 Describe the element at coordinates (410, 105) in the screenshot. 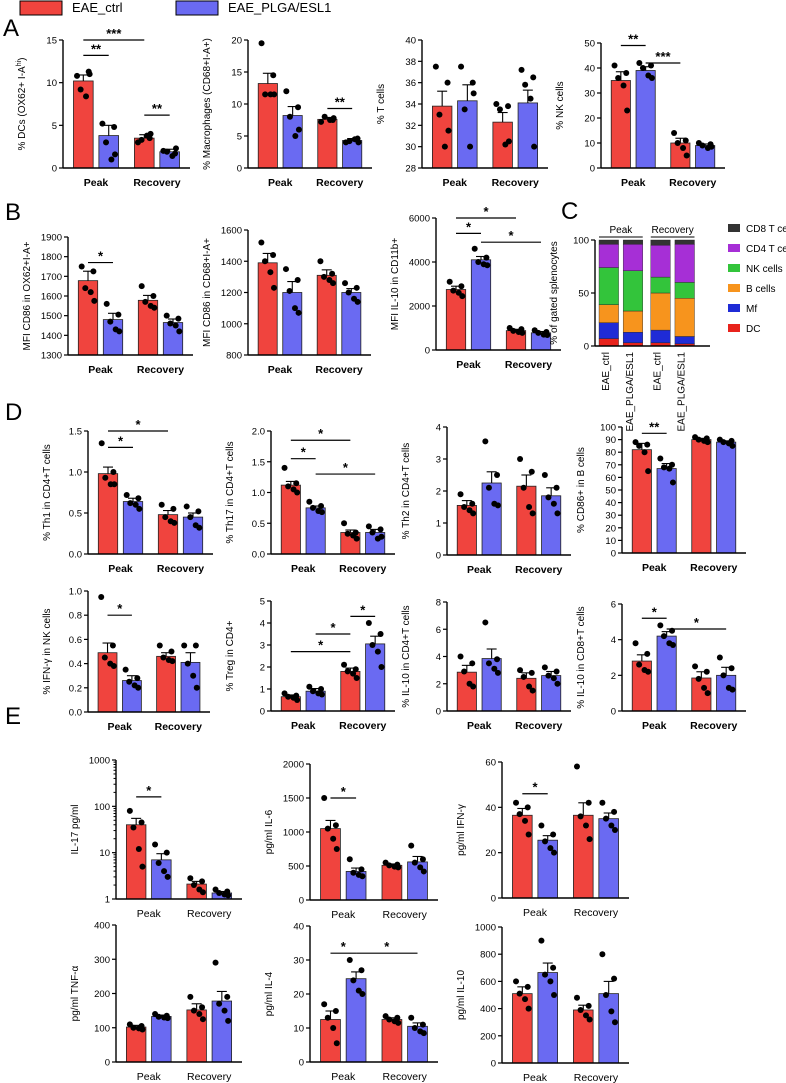

I see `y-tick-label: 34` at that location.